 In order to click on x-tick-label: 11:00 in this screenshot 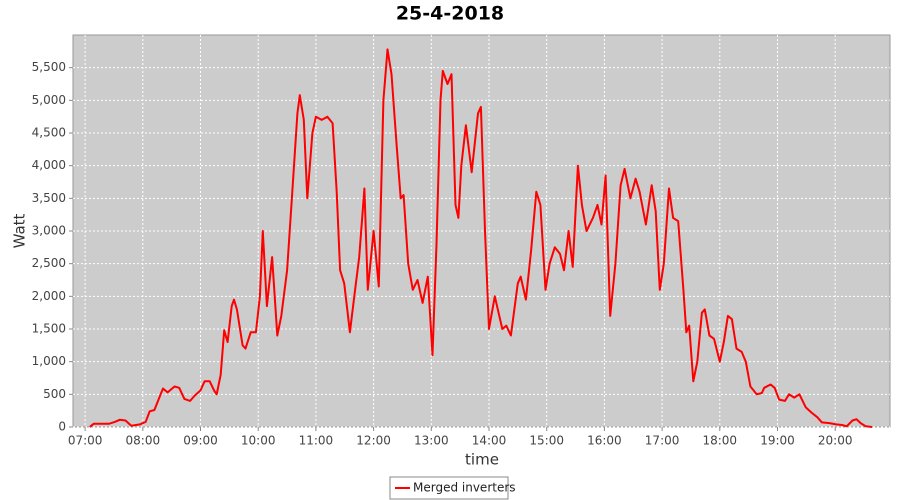, I will do `click(316, 441)`.